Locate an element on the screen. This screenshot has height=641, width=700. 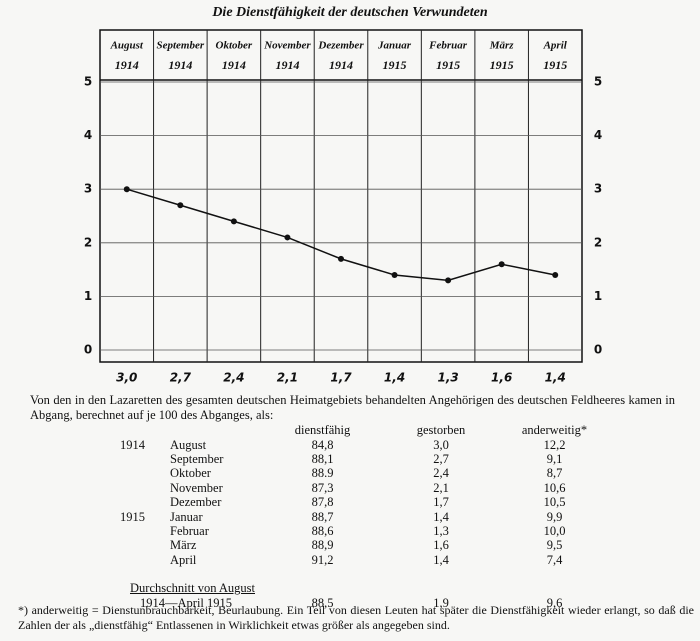
table-row: 1914 August 84,8 3,0 12,2 is located at coordinates (366, 444).